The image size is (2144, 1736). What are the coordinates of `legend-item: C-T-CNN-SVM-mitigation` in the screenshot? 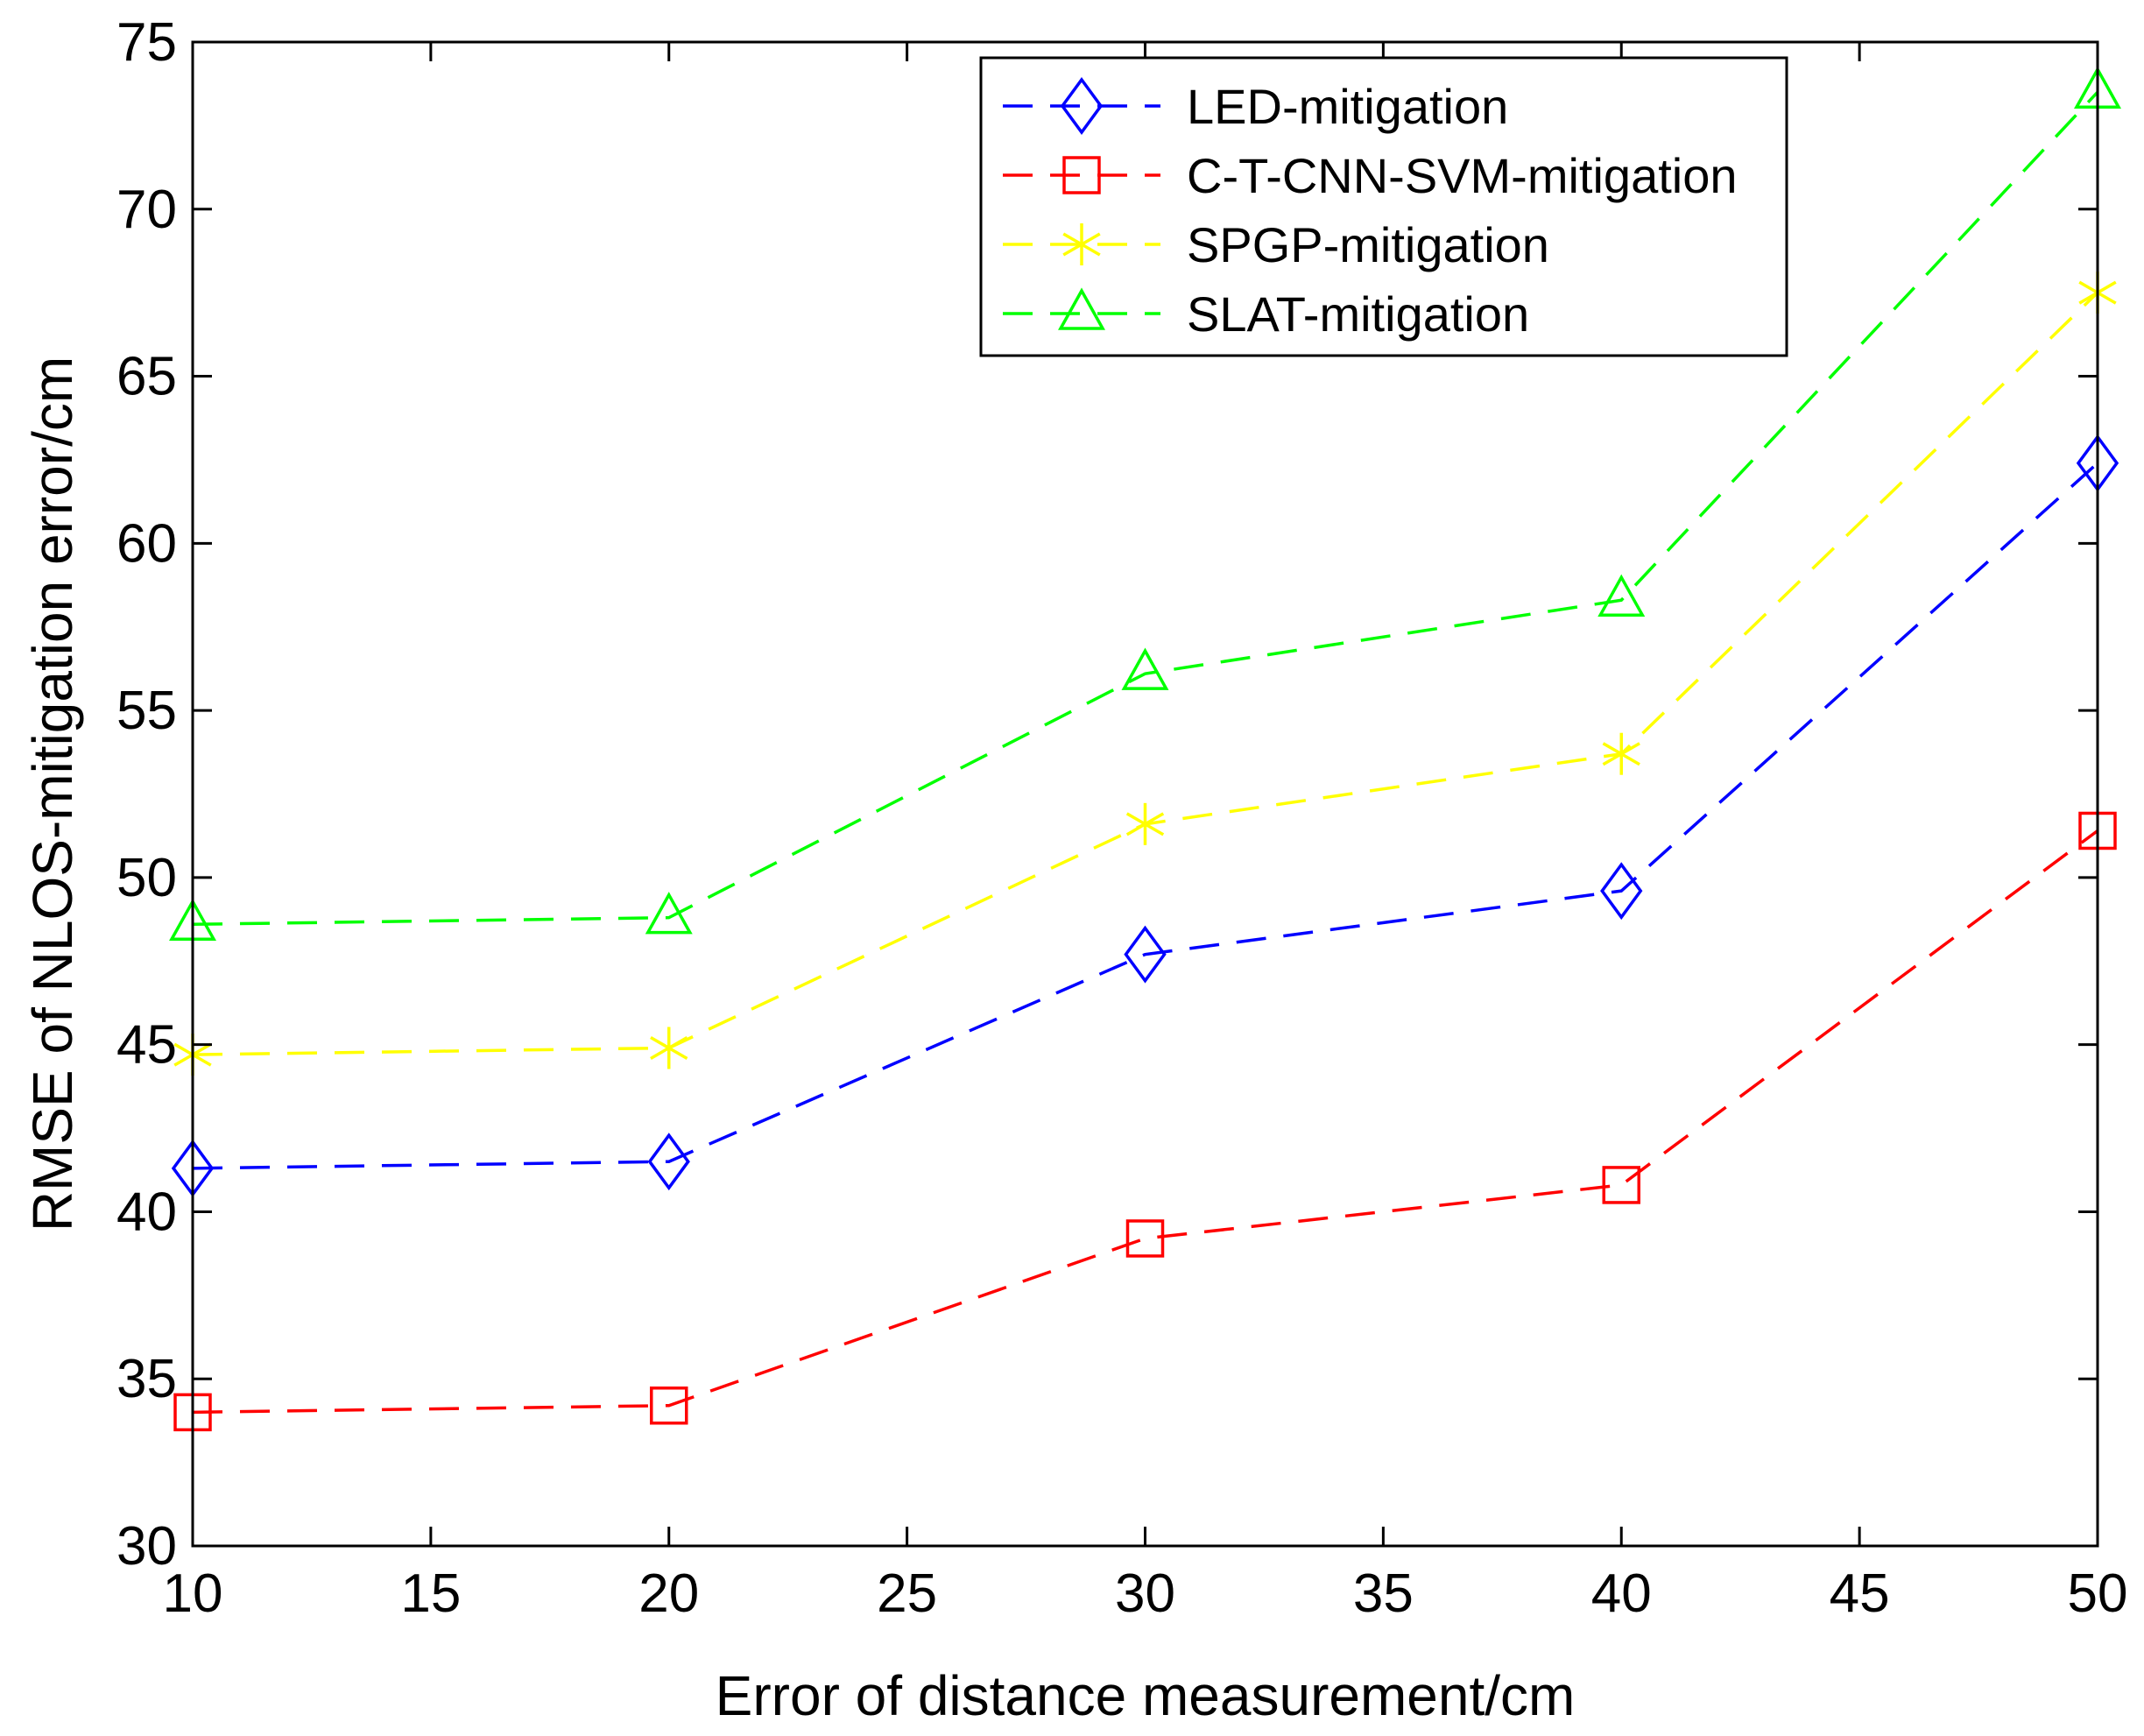 It's located at (1370, 175).